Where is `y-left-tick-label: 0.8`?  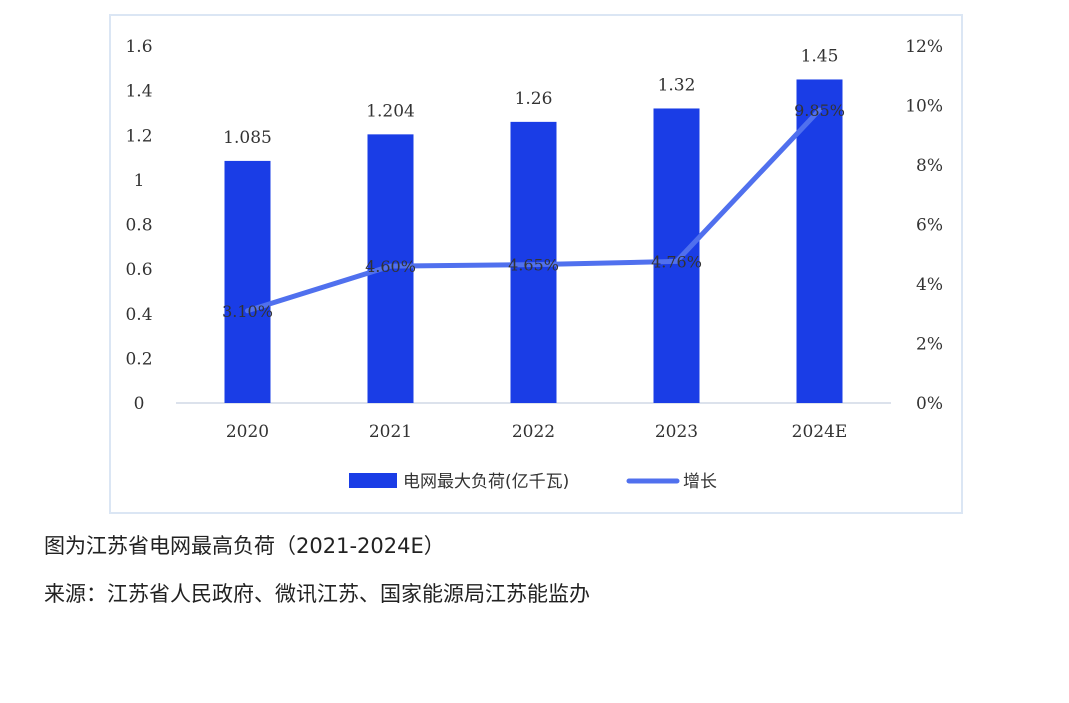
y-left-tick-label: 0.8 is located at coordinates (138, 226).